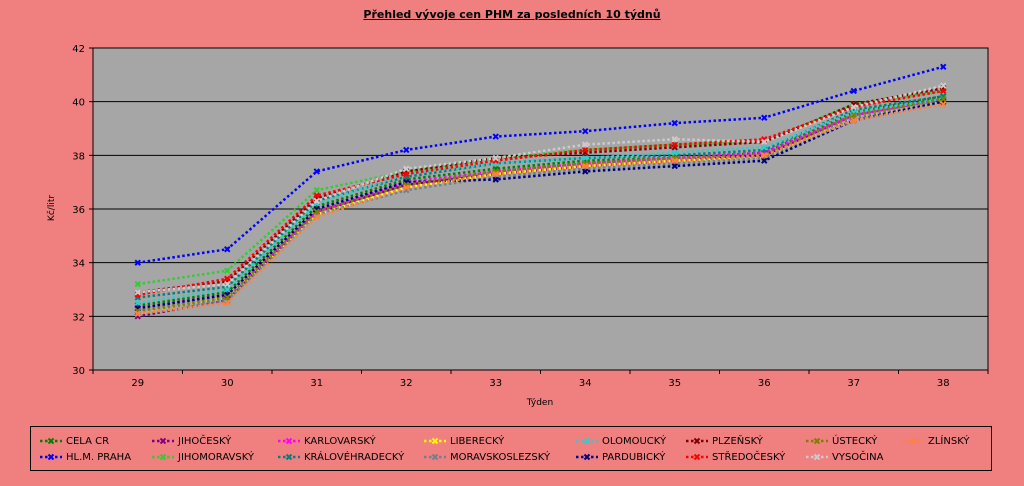  I want to click on legend-item: LIBERECKÝ, so click(463, 441).